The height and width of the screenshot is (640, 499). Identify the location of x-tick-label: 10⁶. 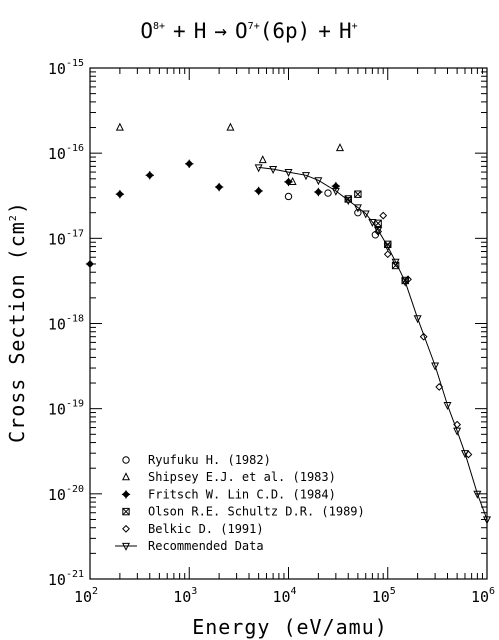
(483, 596).